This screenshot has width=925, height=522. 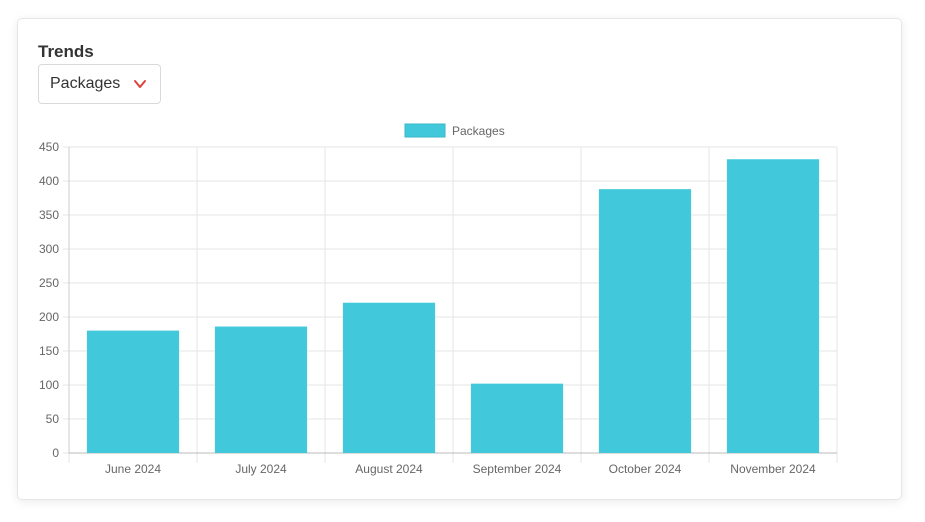 What do you see at coordinates (49, 215) in the screenshot?
I see `y-tick-label: 350` at bounding box center [49, 215].